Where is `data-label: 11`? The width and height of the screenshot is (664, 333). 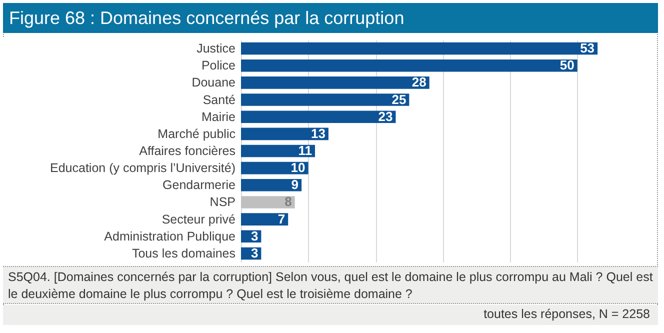 data-label: 11 is located at coordinates (305, 150).